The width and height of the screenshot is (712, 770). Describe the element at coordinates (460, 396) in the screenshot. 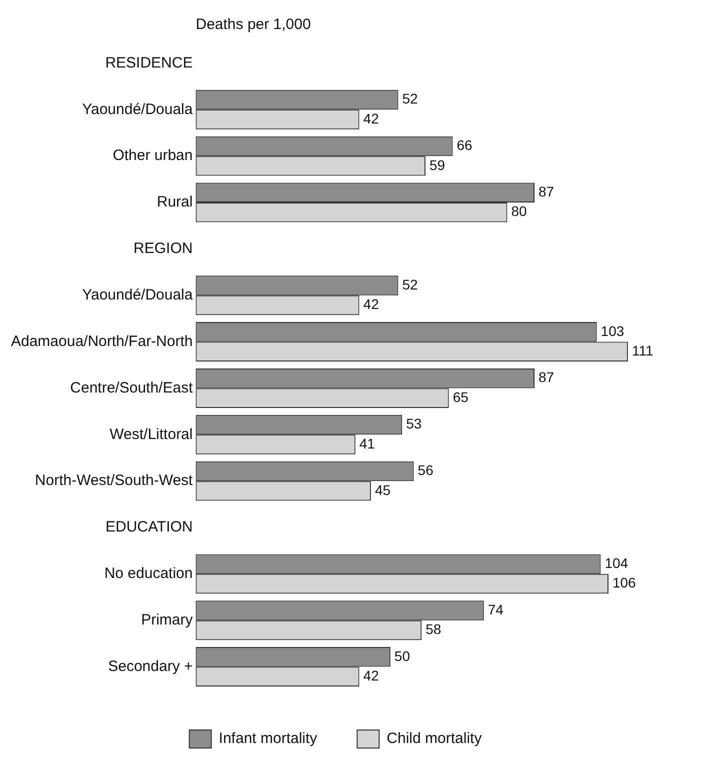

I see `data-label: 65` at that location.